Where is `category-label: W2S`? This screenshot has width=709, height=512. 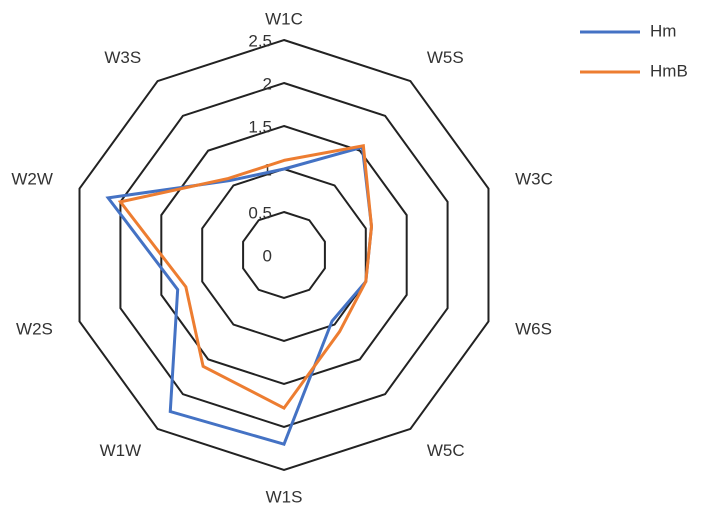 category-label: W2S is located at coordinates (34, 329).